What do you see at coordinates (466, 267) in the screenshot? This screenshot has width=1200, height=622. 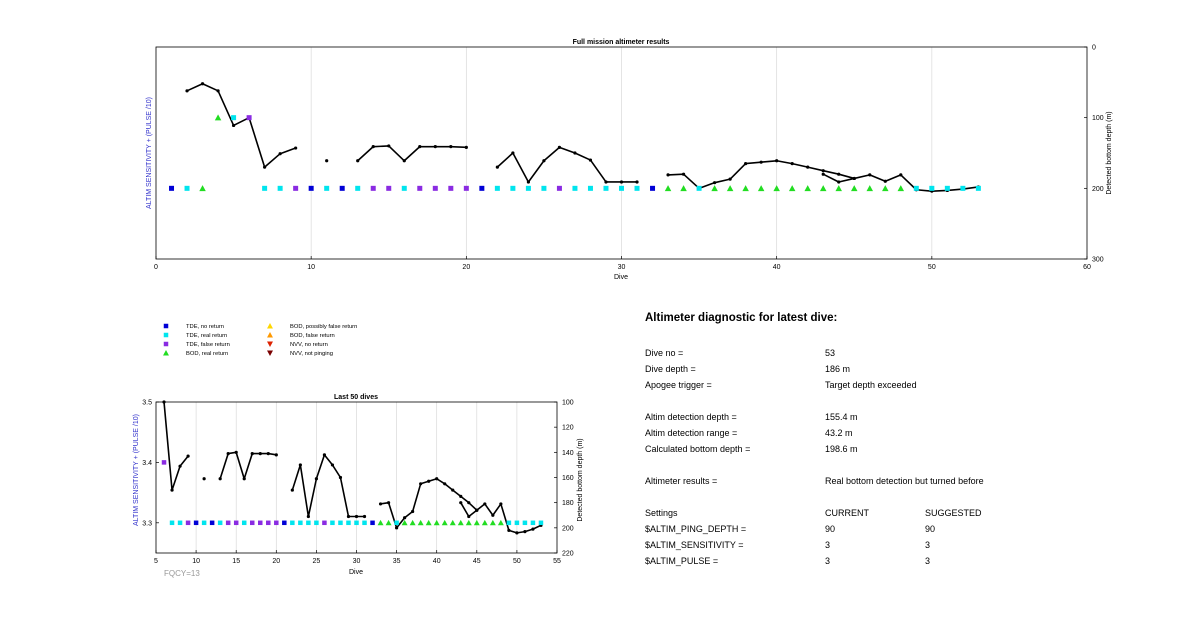 I see `x-tick-label: 20` at bounding box center [466, 267].